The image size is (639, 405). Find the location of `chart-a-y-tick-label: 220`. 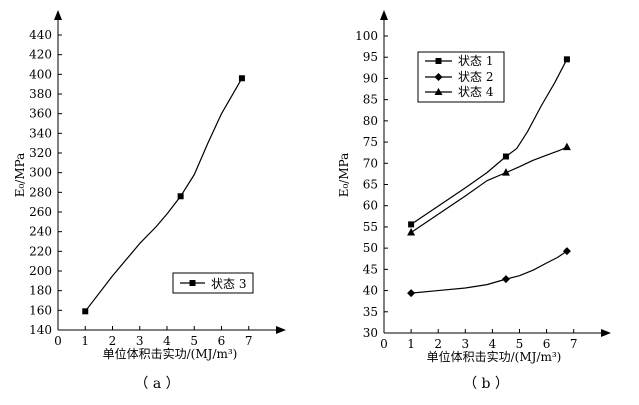

chart-a-y-tick-label: 220 is located at coordinates (40, 251).